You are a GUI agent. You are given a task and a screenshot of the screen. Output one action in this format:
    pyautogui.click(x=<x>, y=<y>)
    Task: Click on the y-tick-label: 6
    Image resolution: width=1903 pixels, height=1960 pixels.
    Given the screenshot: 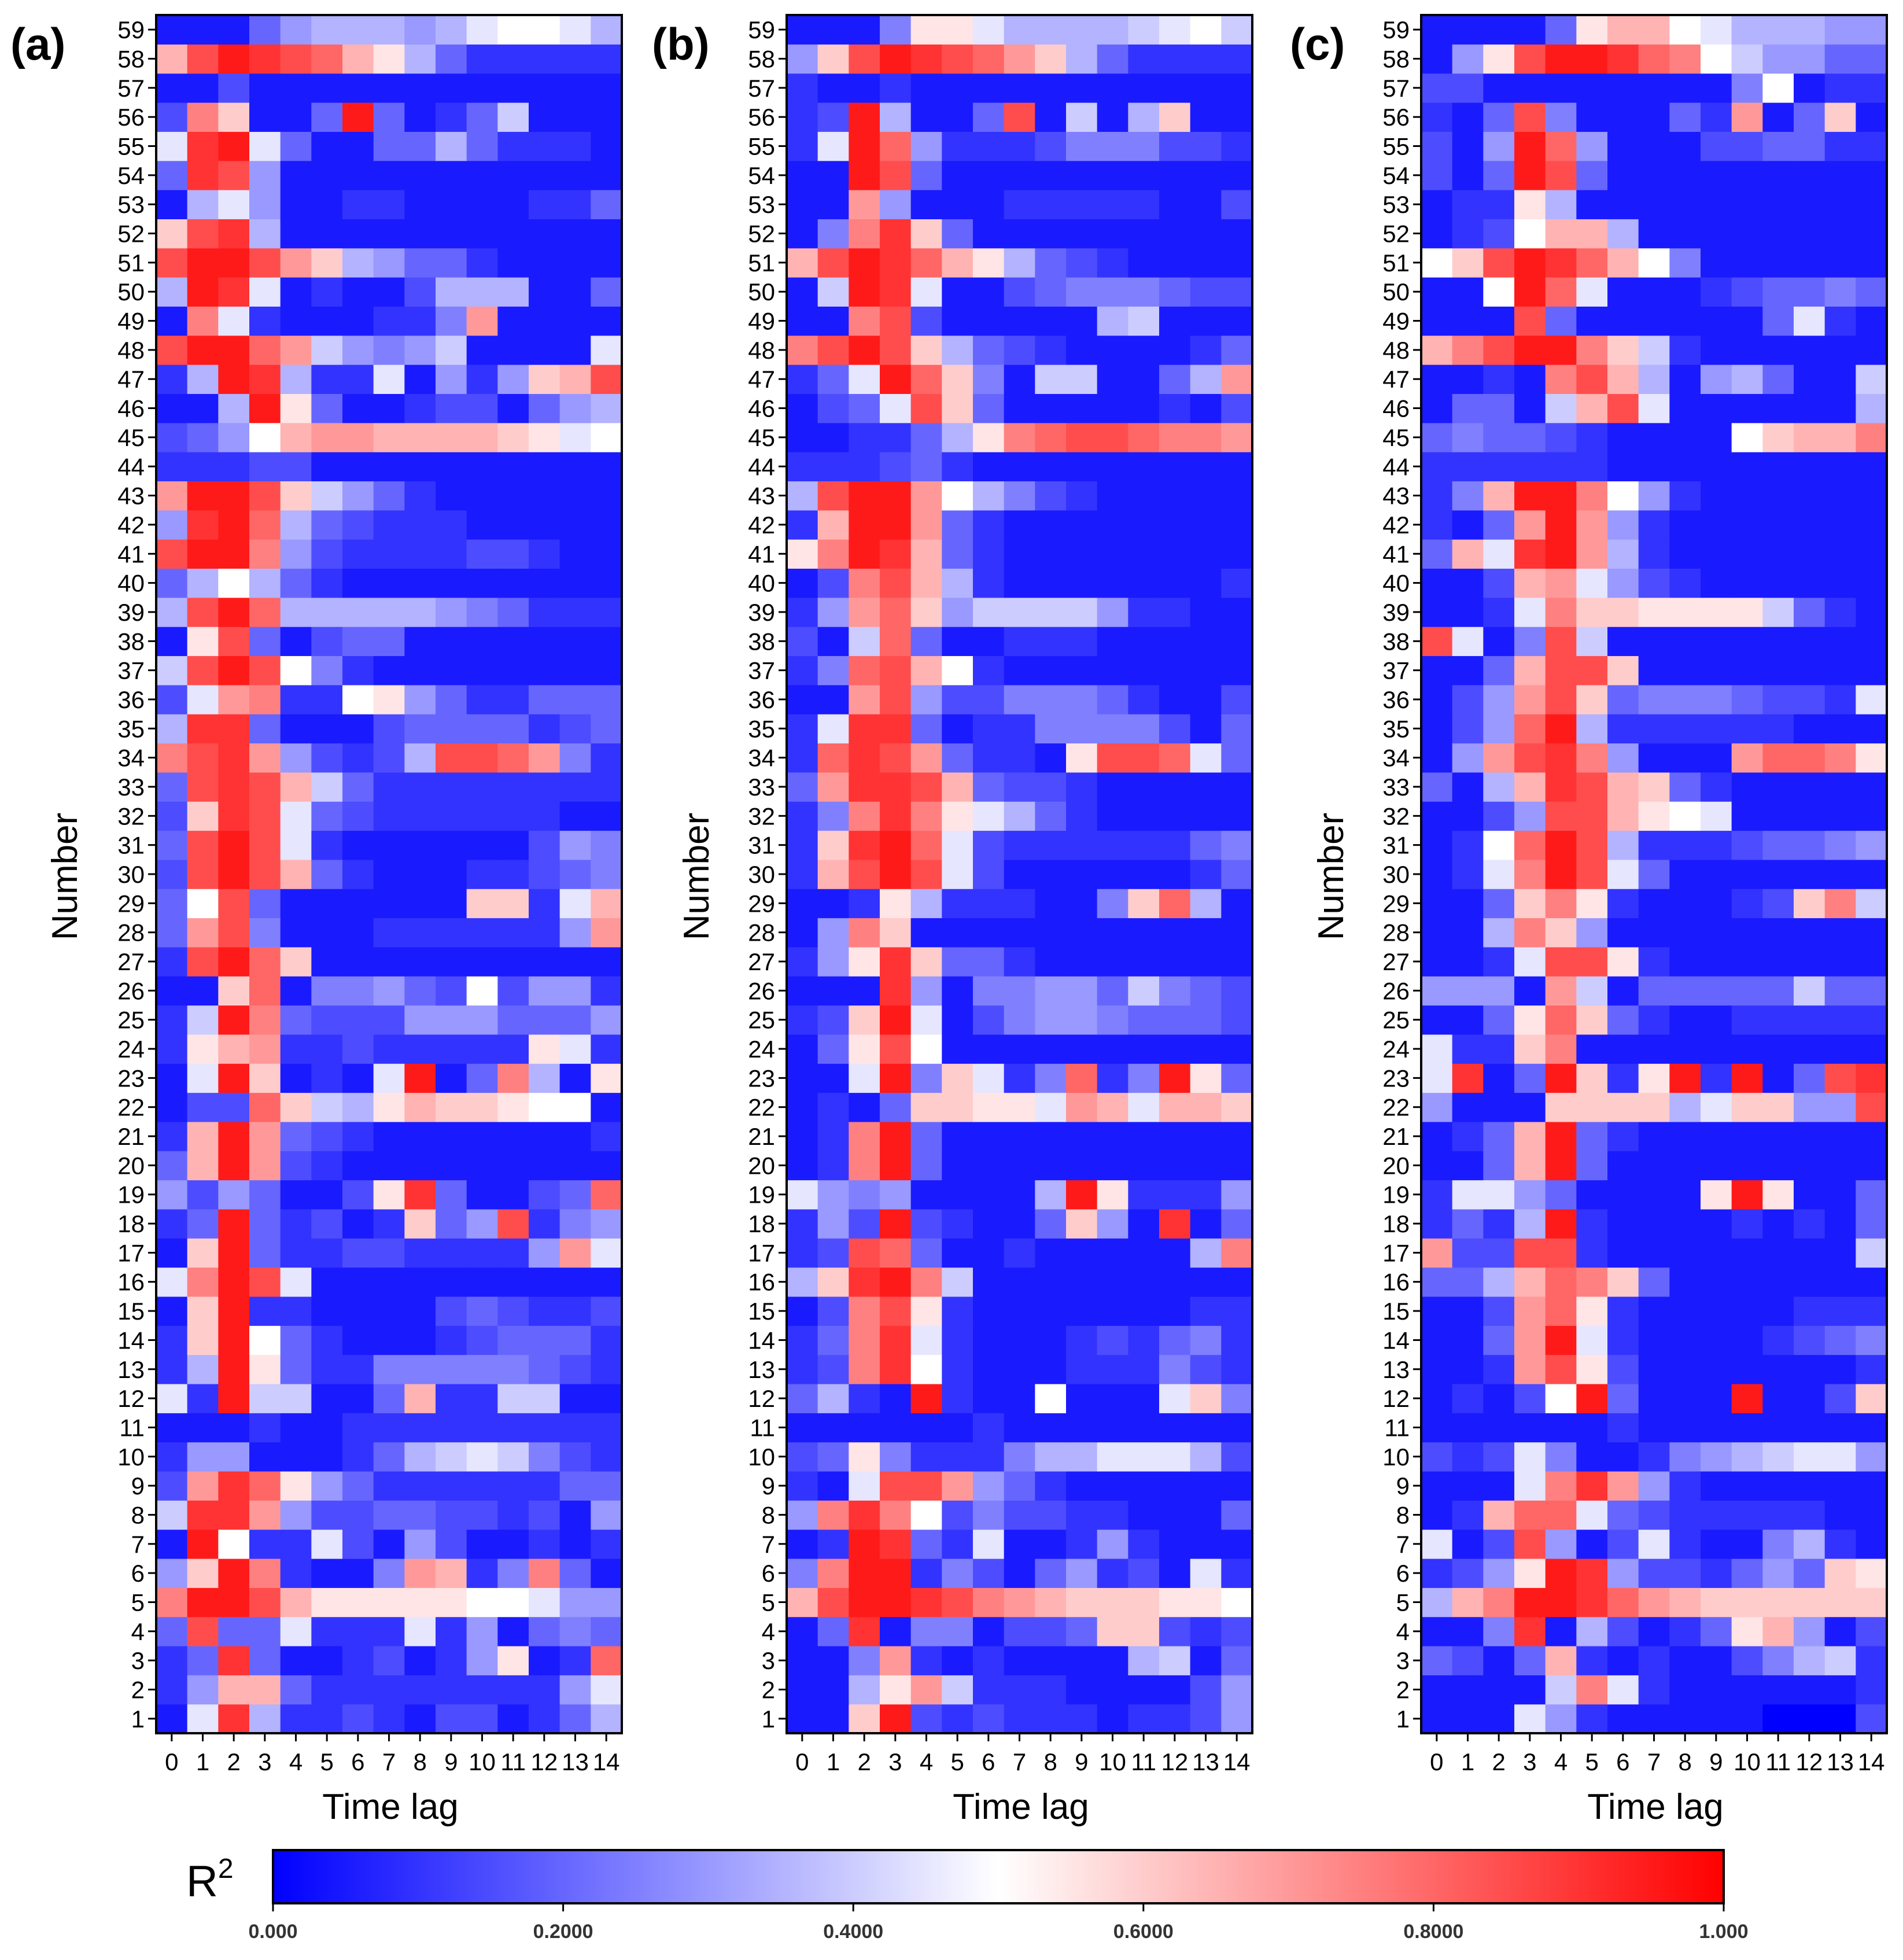 What is the action you would take?
    pyautogui.click(x=138, y=1573)
    